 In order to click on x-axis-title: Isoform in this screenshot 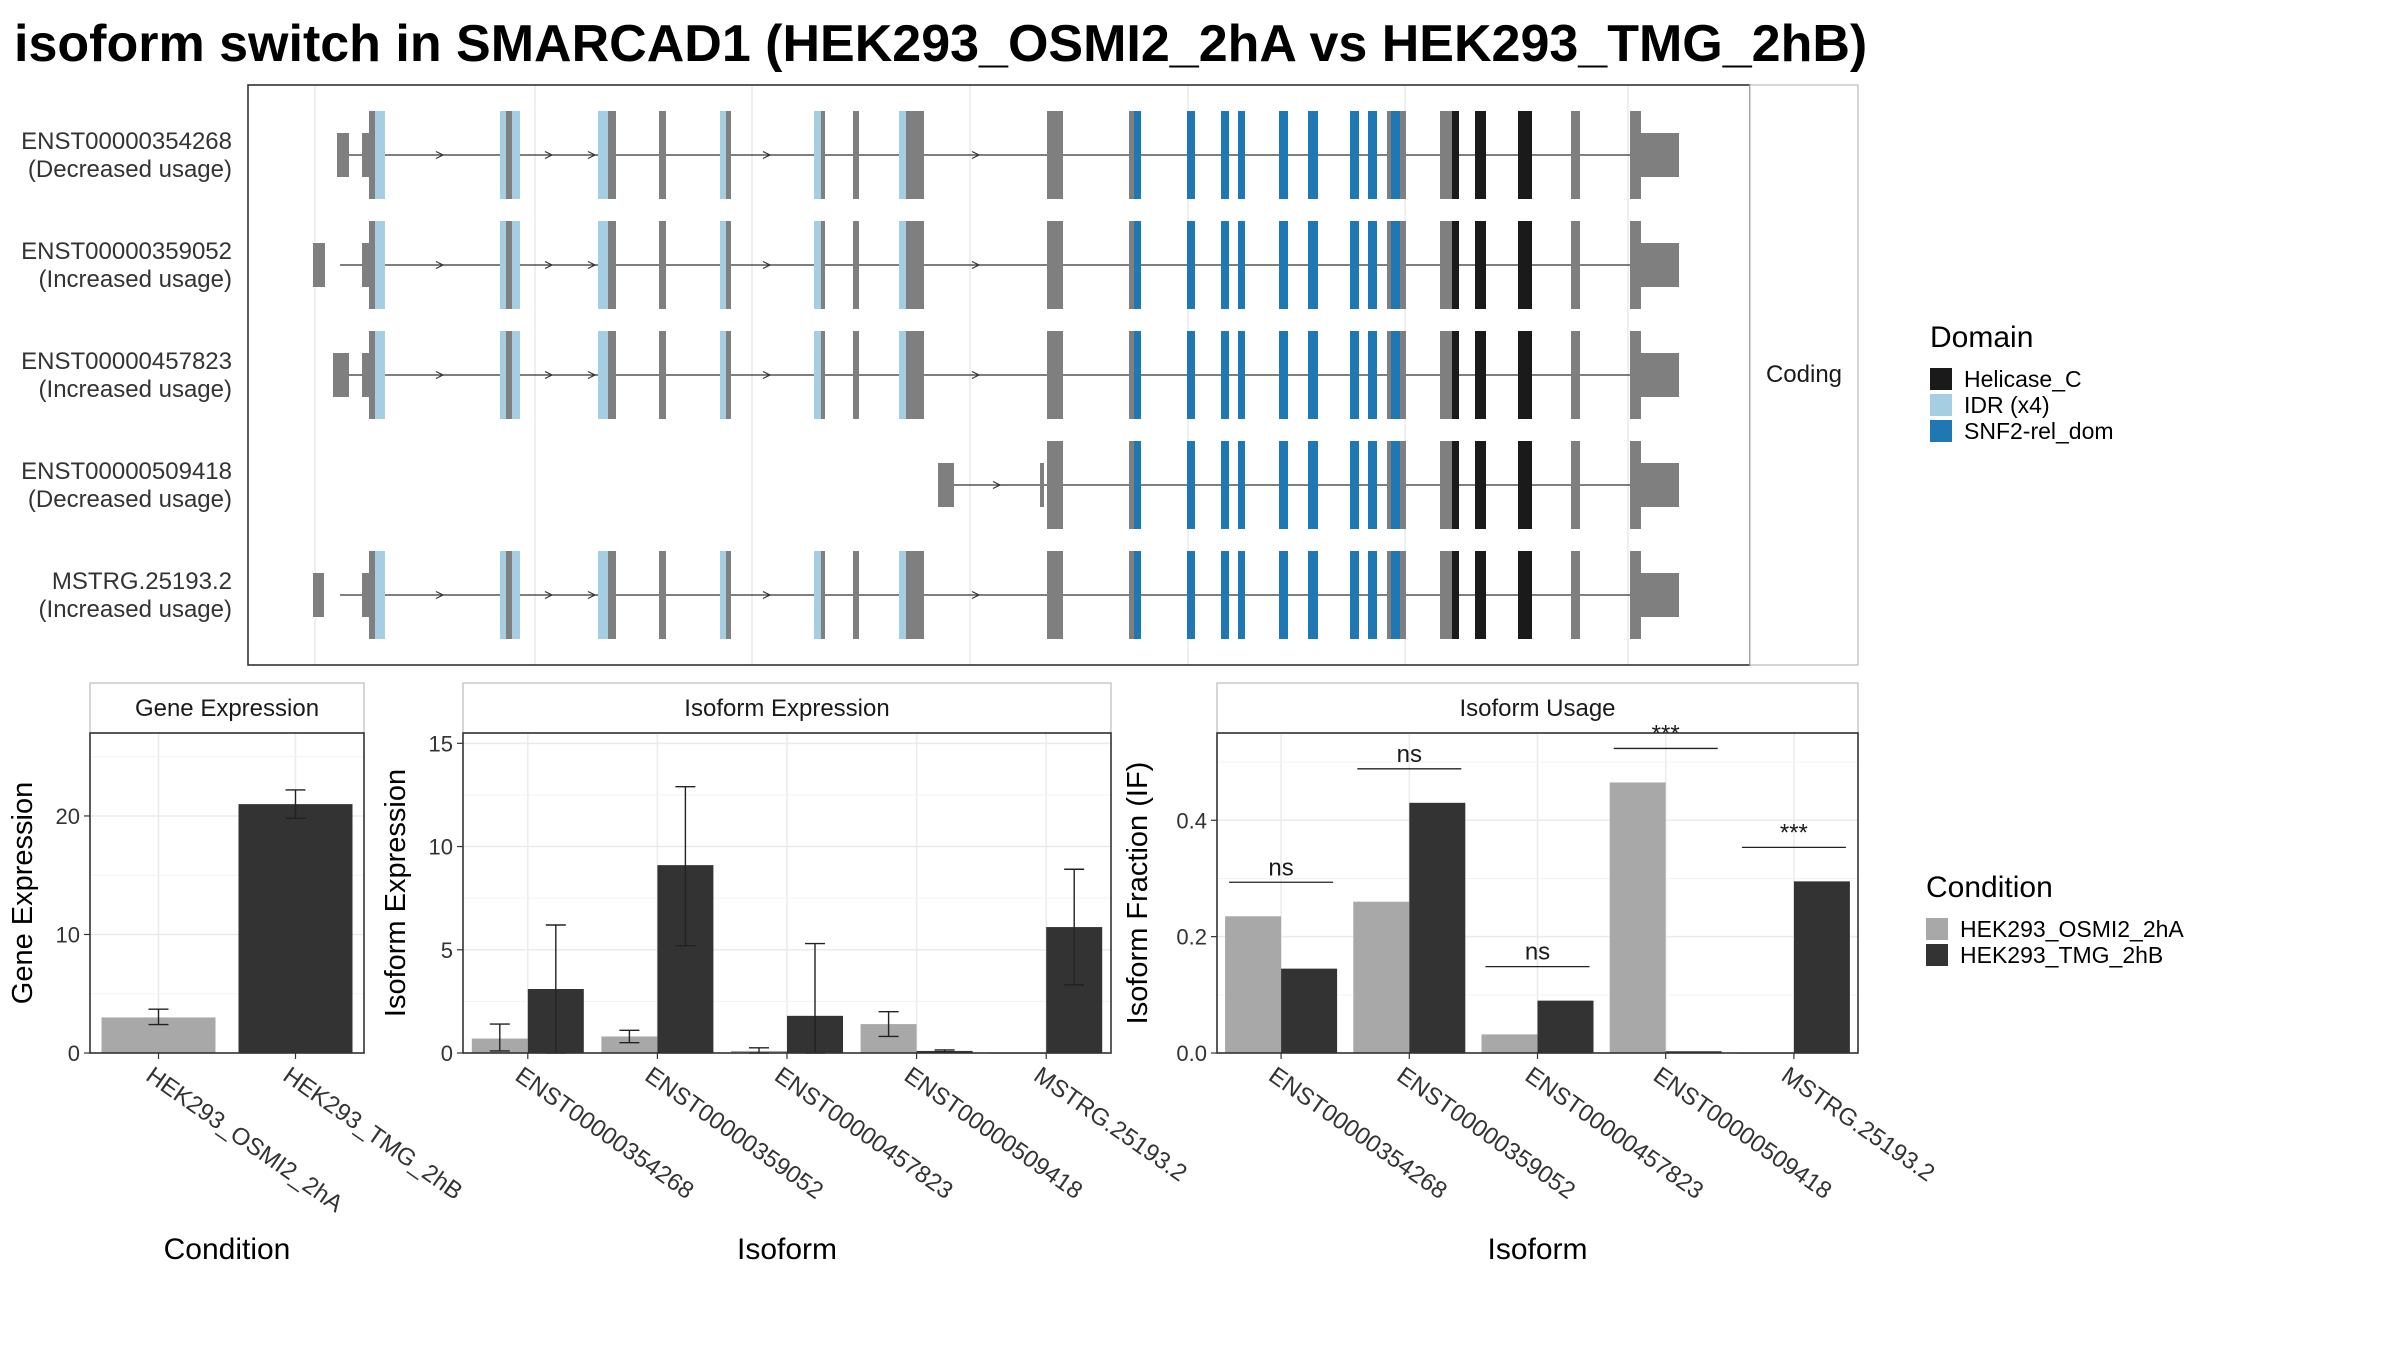, I will do `click(787, 1249)`.